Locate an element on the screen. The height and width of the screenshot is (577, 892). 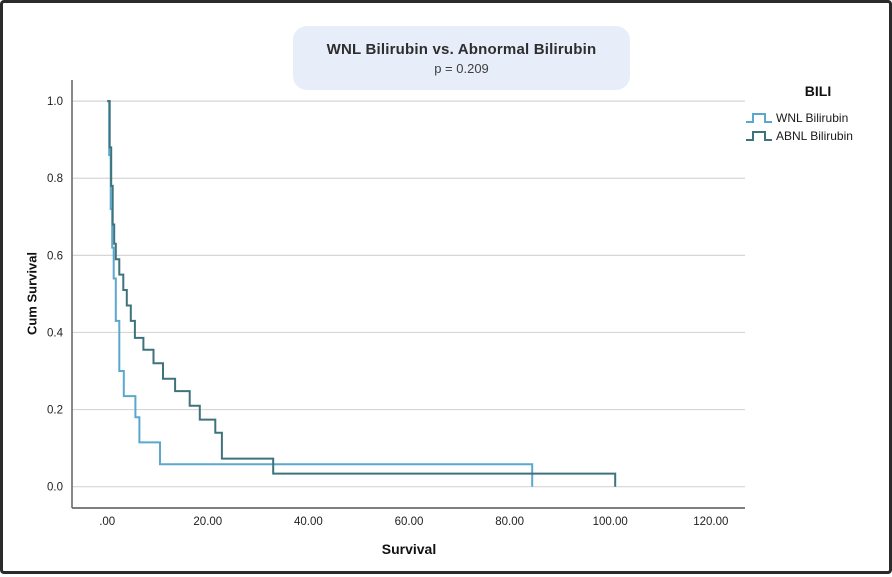
legend: BILI WNL Bilirubin ABNL Bilirubin is located at coordinates (818, 114).